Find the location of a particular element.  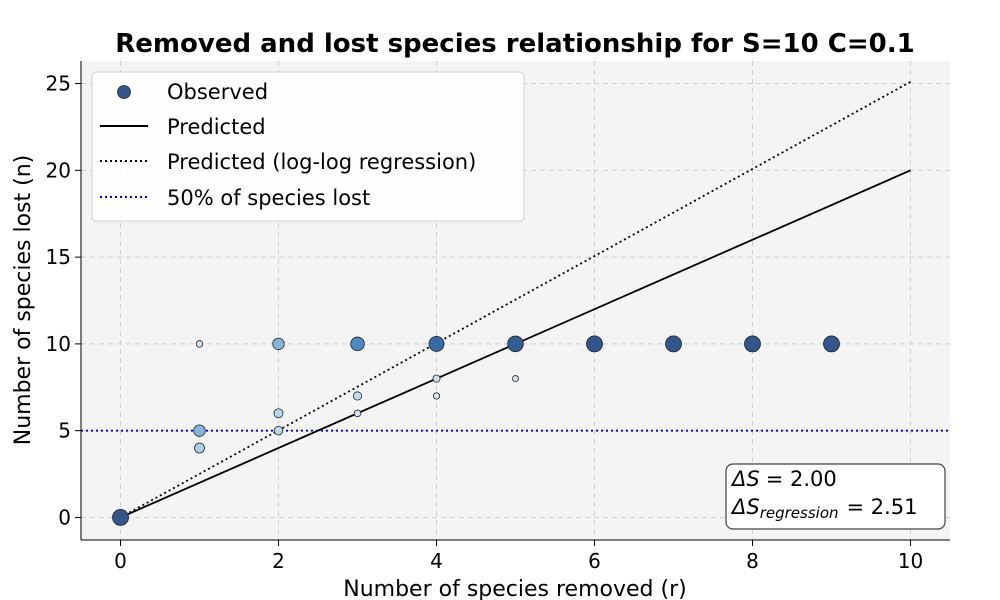

legend-observed-label: Observed is located at coordinates (217, 92).